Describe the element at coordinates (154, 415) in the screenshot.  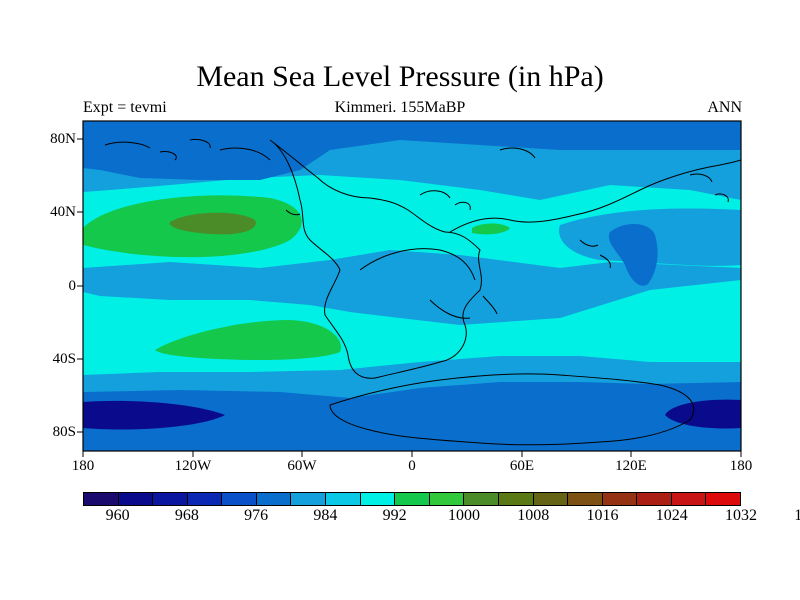
I see `field-south-deep-left` at that location.